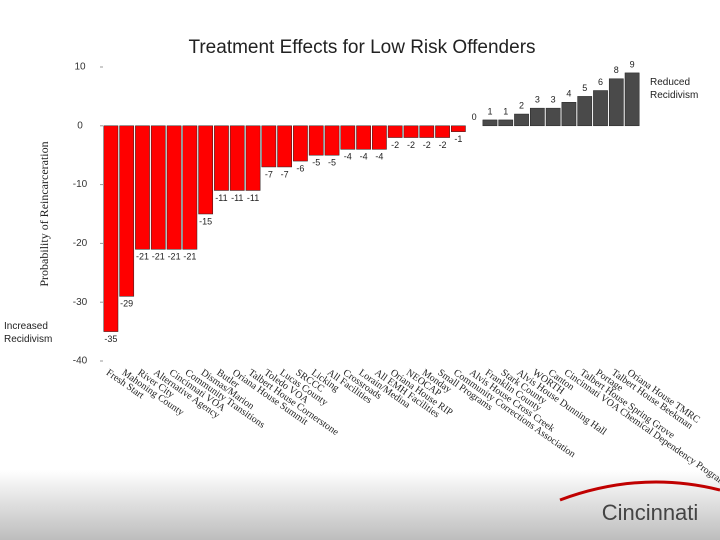 The image size is (720, 540). I want to click on annotation-box: Reduced Recidivism, so click(674, 89).